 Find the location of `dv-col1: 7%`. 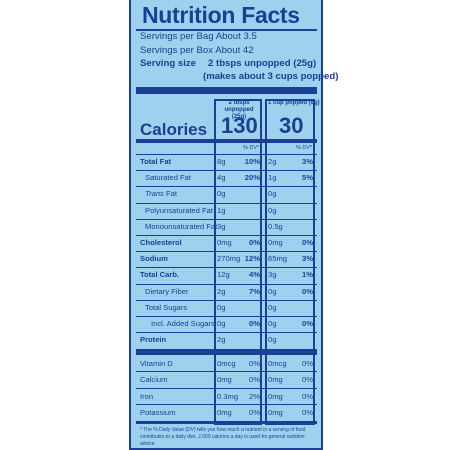

dv-col1: 7% is located at coordinates (254, 291).